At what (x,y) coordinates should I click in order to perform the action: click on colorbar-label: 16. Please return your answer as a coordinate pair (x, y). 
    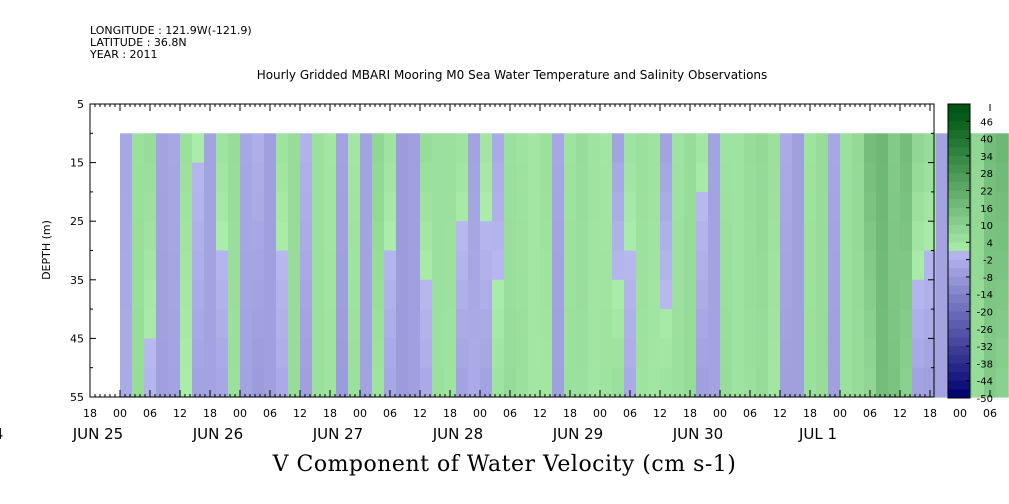
    Looking at the image, I should click on (986, 209).